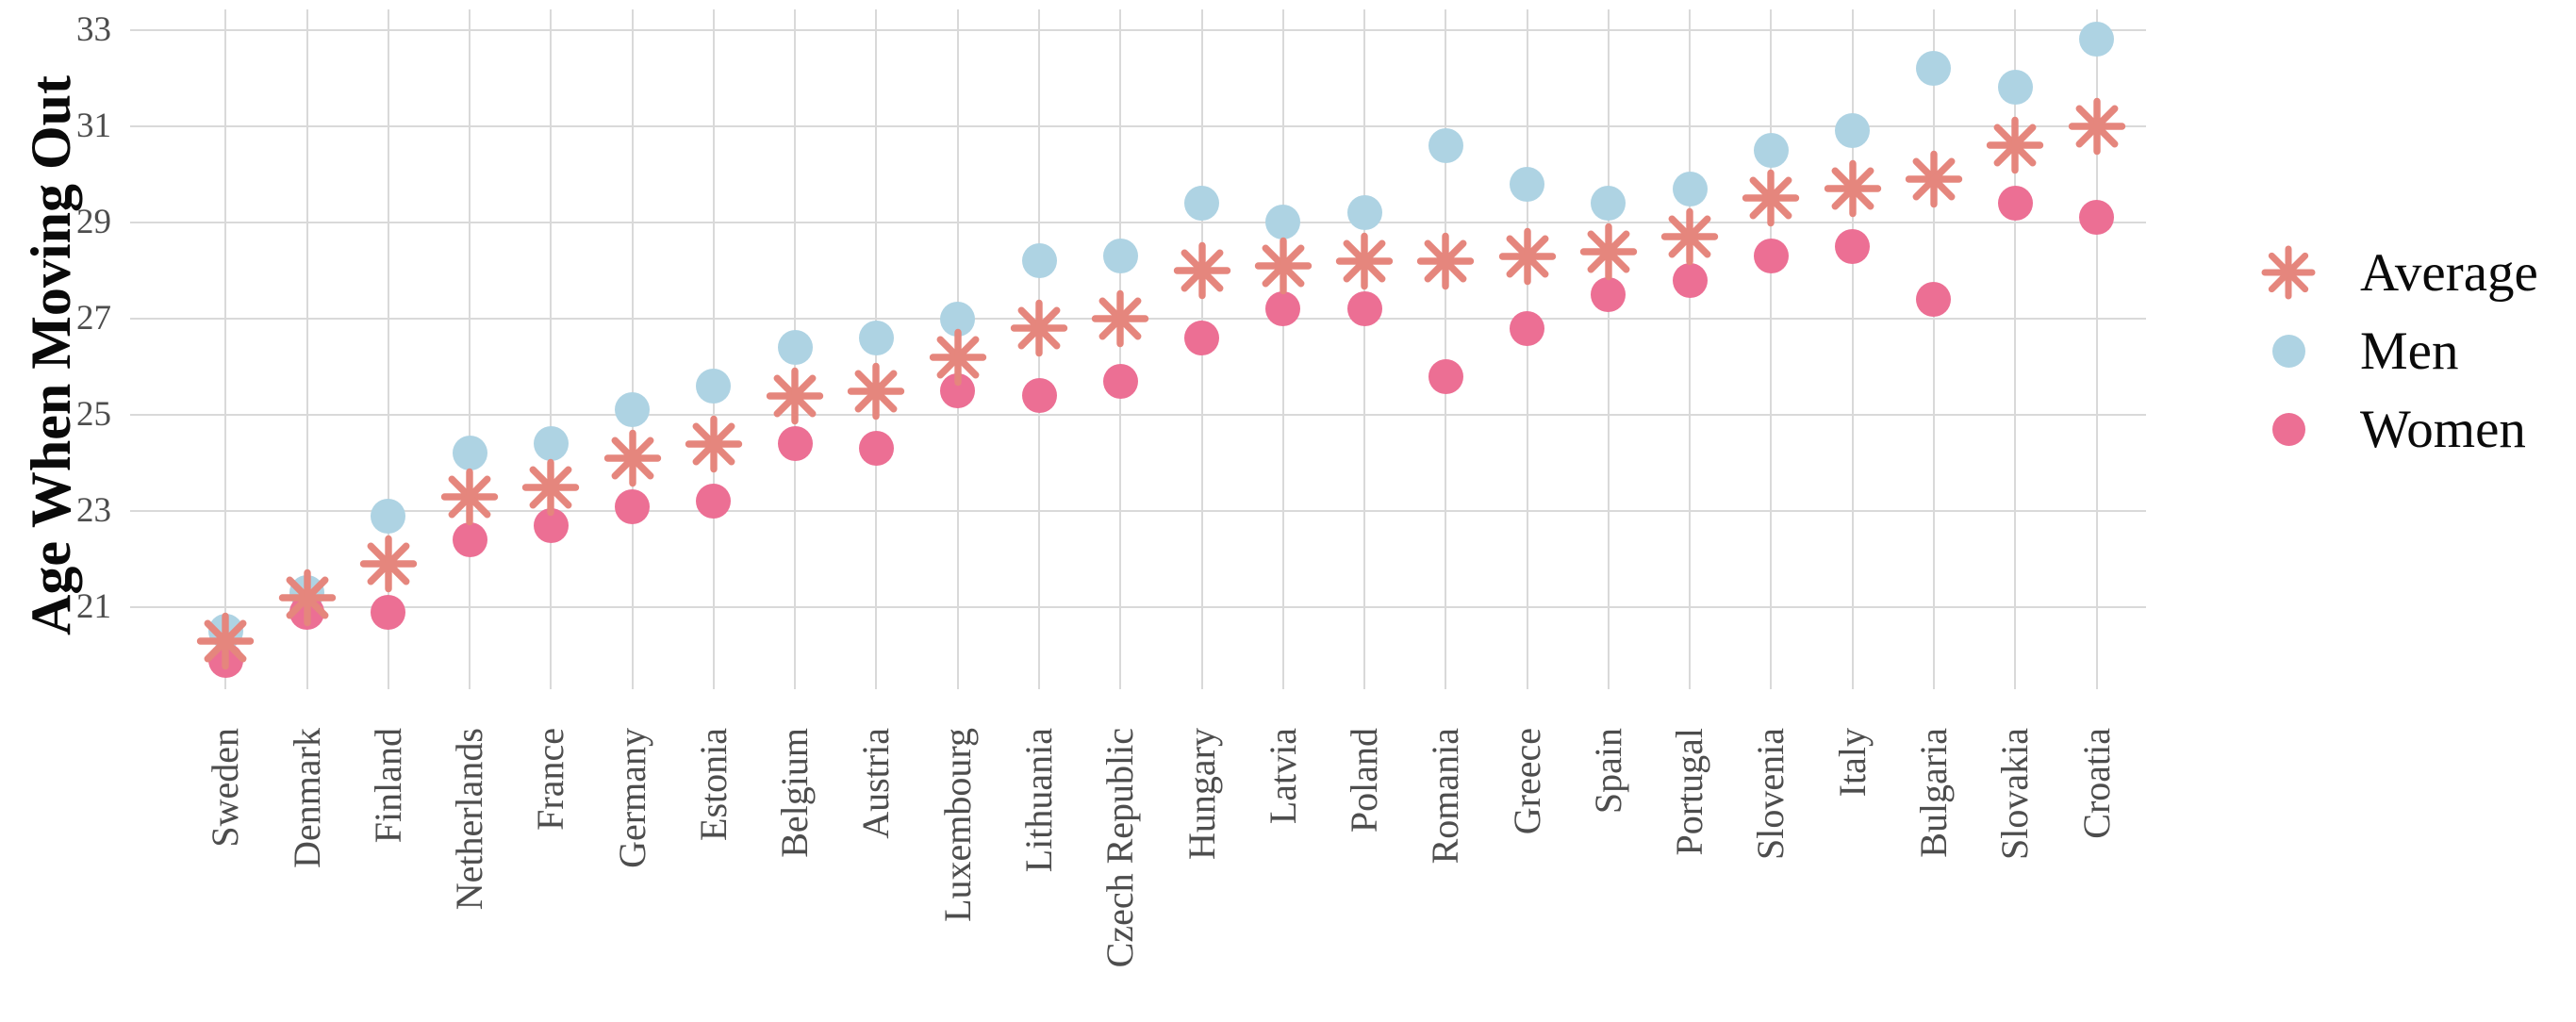 Image resolution: width=2576 pixels, height=1022 pixels. What do you see at coordinates (2397, 272) in the screenshot?
I see `legend-item-average: Average` at bounding box center [2397, 272].